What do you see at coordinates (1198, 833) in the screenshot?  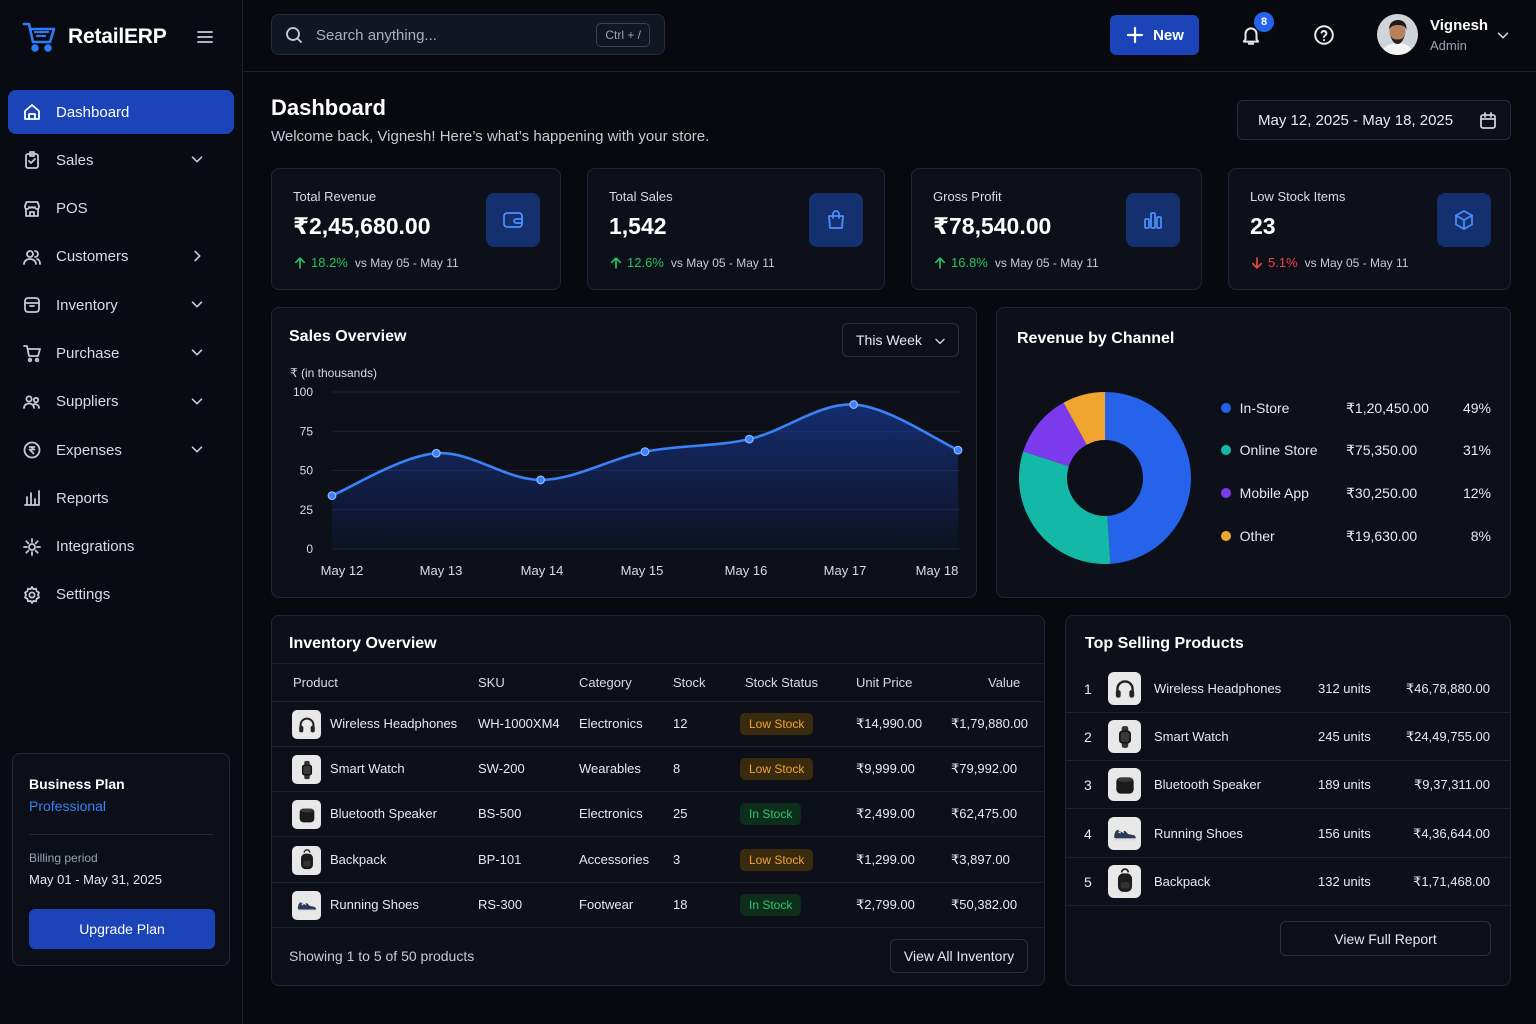 I see `product-name: Running Shoes` at bounding box center [1198, 833].